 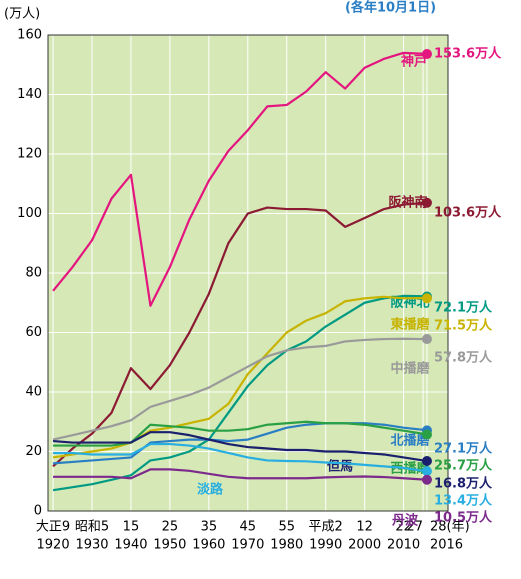 I want to click on y-unit-label: (万人), so click(x=22, y=14).